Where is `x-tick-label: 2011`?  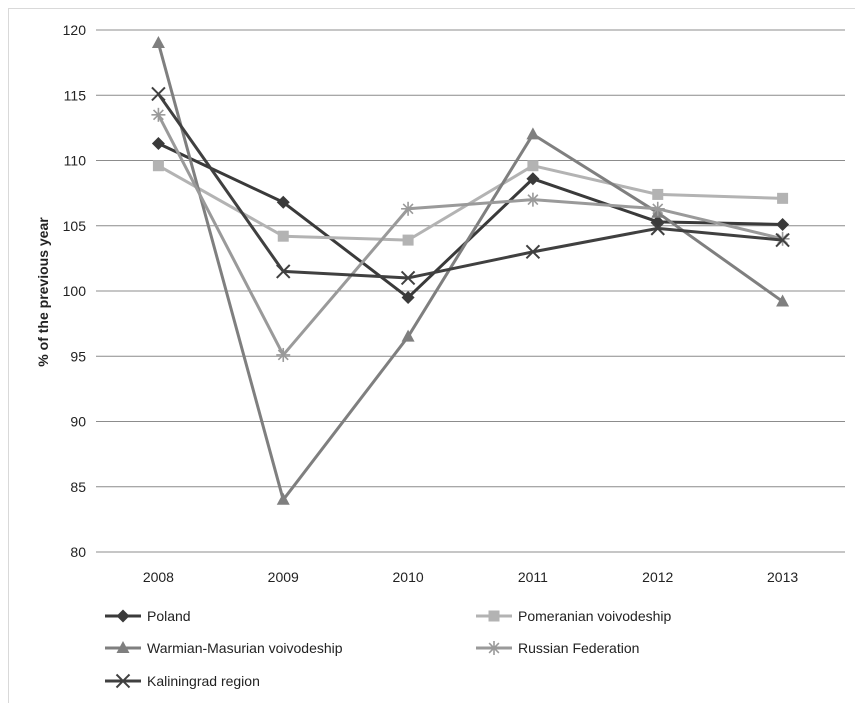 x-tick-label: 2011 is located at coordinates (533, 577).